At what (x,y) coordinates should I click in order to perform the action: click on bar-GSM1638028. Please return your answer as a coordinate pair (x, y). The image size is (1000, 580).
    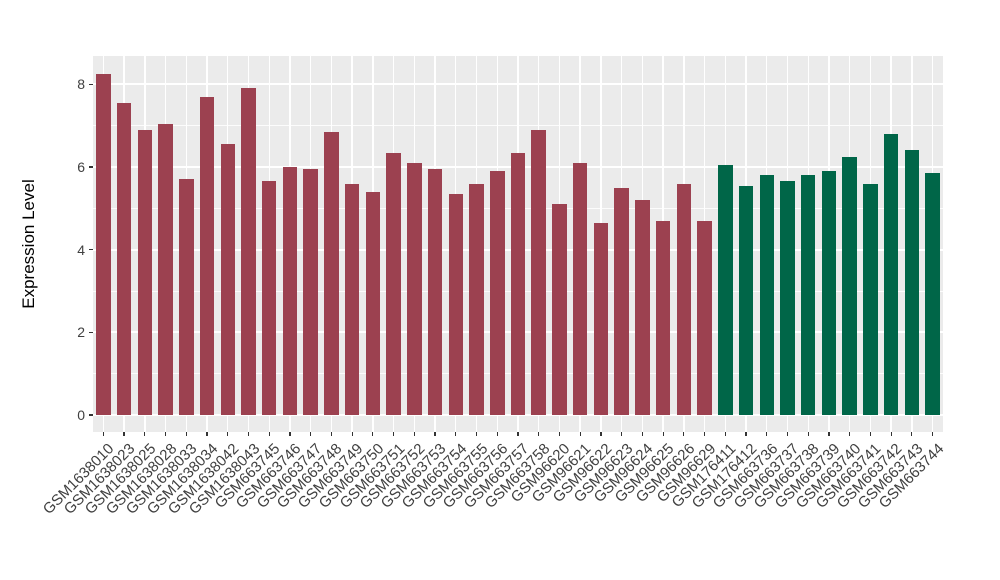
    Looking at the image, I should click on (165, 269).